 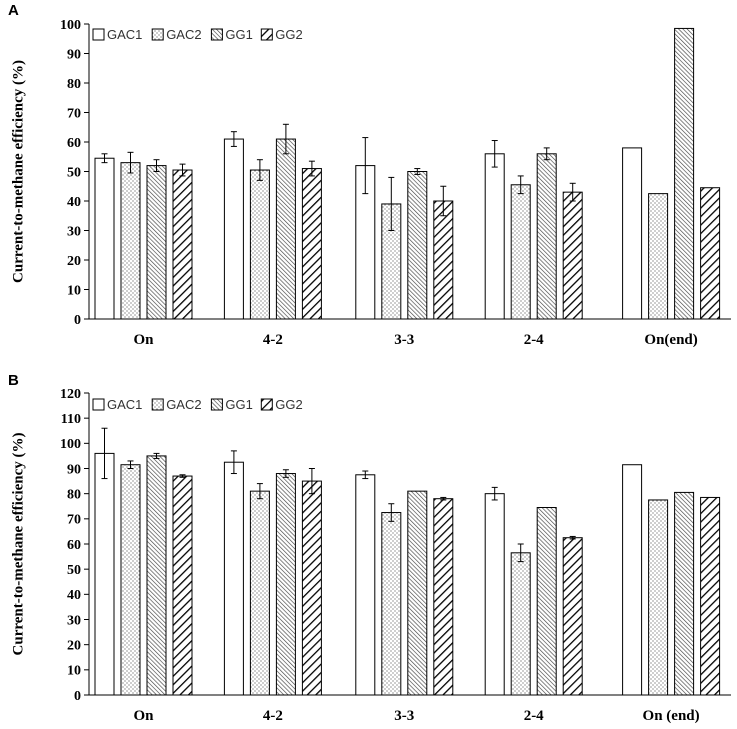 I want to click on y-tick-label: 120, so click(x=70, y=394).